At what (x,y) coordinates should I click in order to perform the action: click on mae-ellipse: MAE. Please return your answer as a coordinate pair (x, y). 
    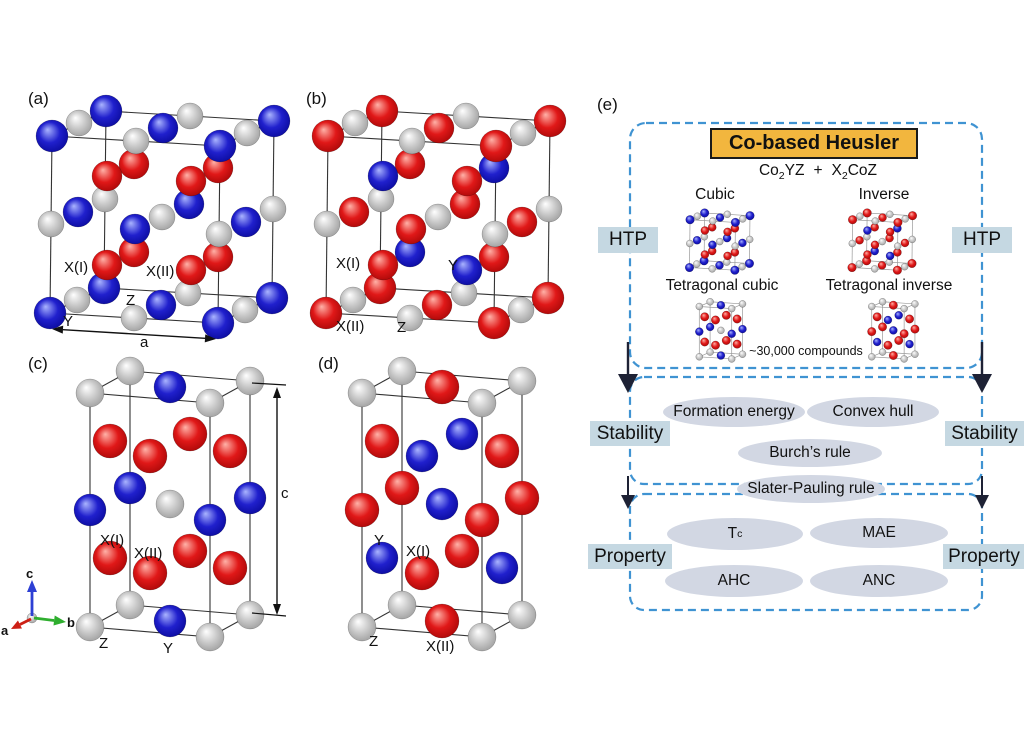
    Looking at the image, I should click on (879, 533).